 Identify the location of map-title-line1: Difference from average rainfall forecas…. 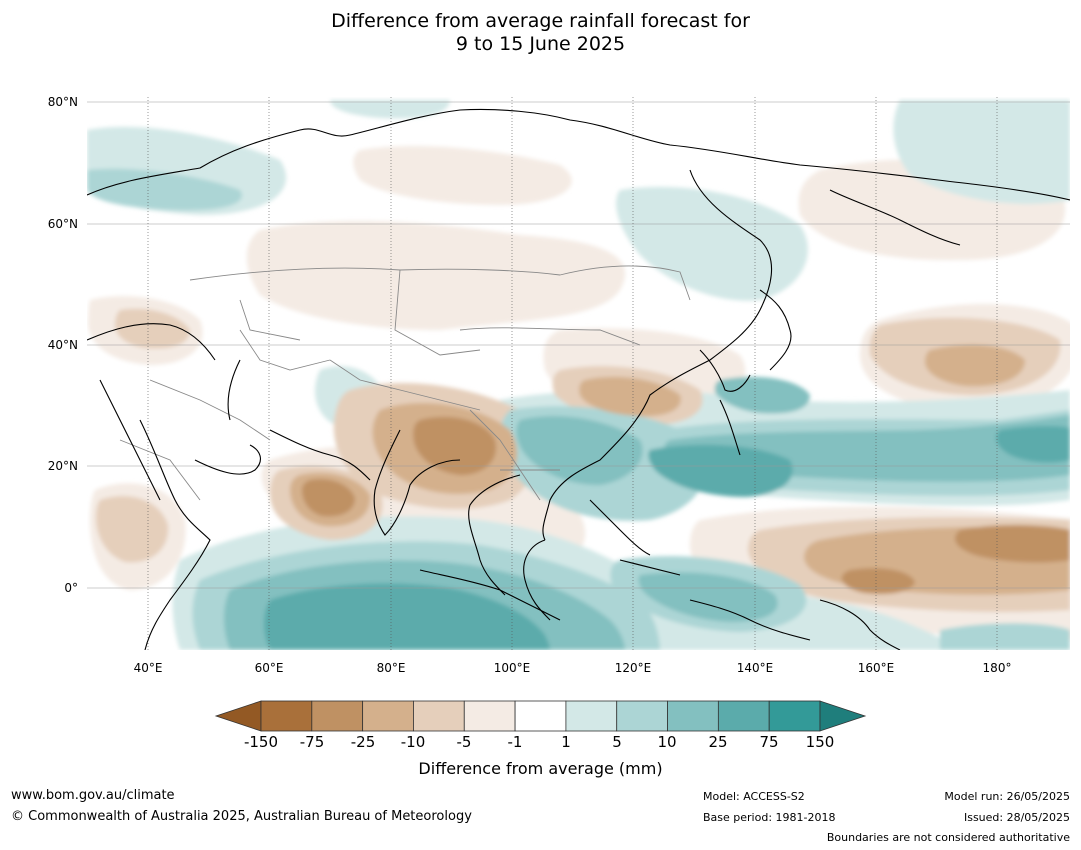
(540, 21).